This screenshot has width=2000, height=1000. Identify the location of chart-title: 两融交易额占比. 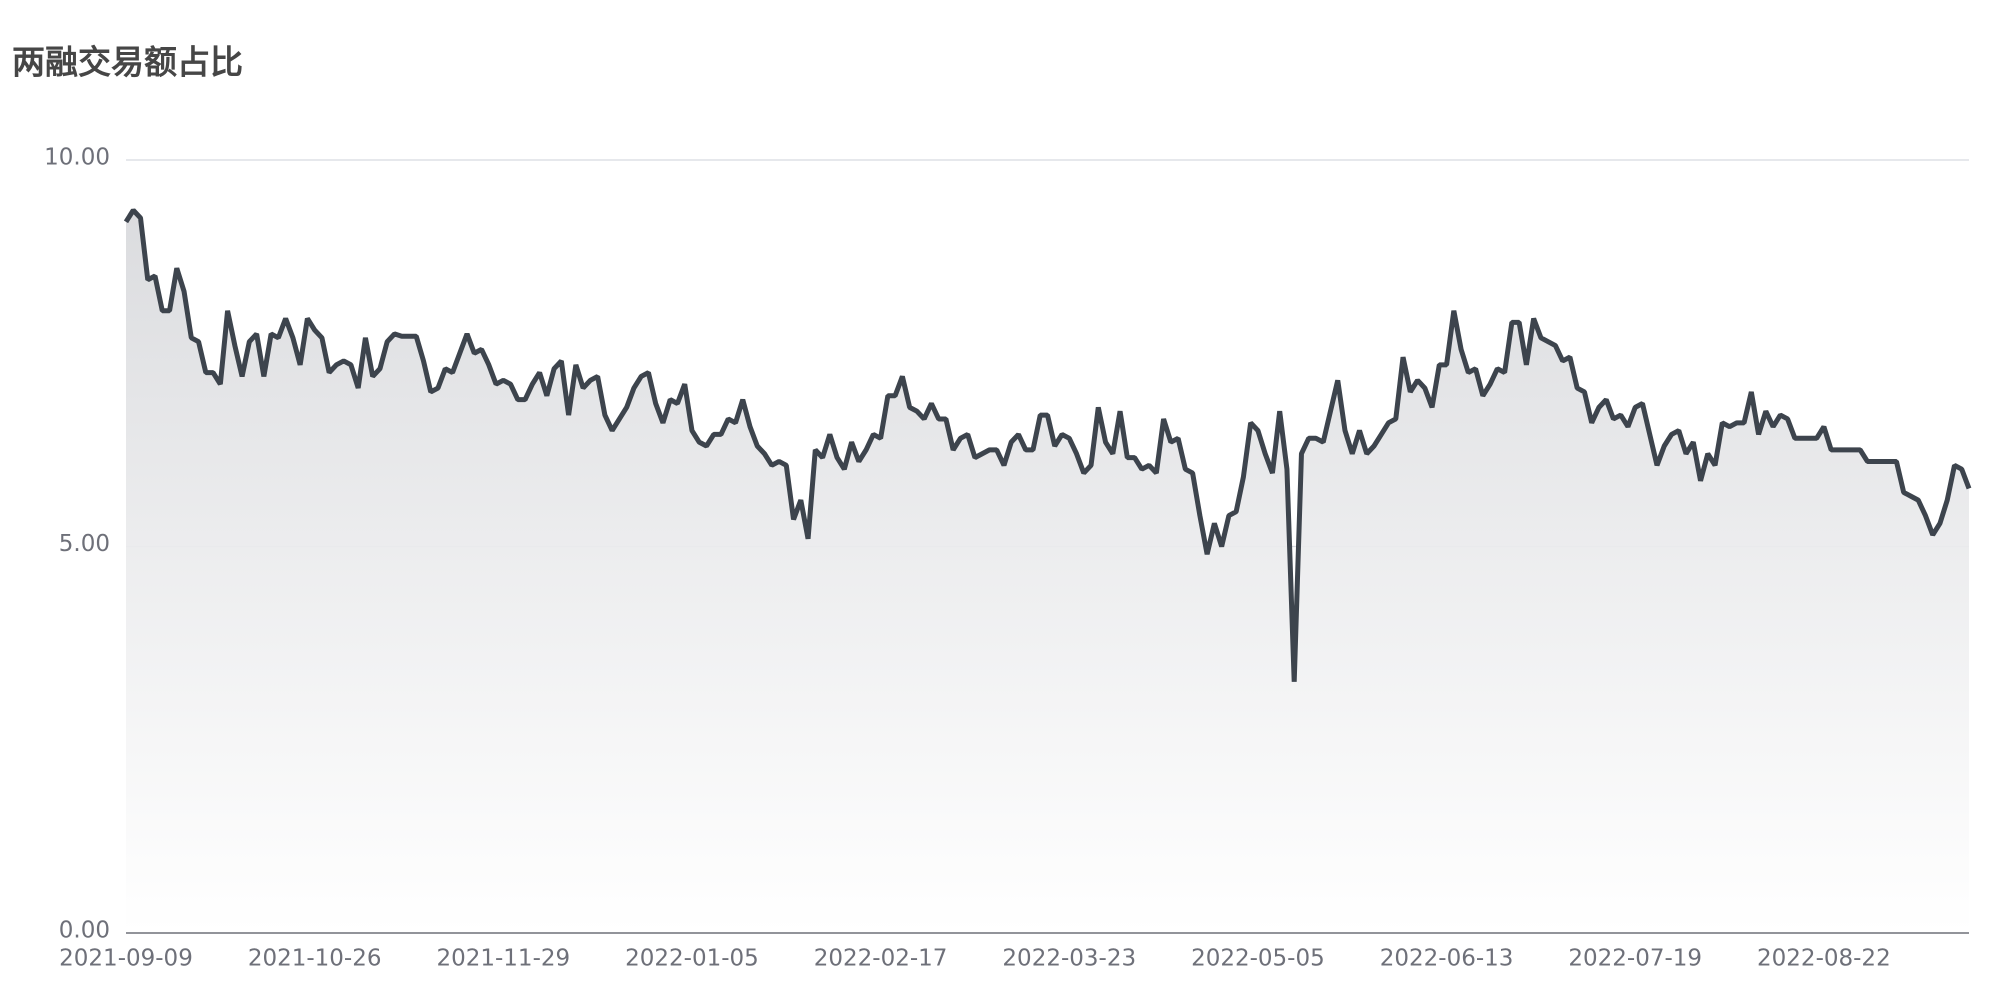
(127, 62).